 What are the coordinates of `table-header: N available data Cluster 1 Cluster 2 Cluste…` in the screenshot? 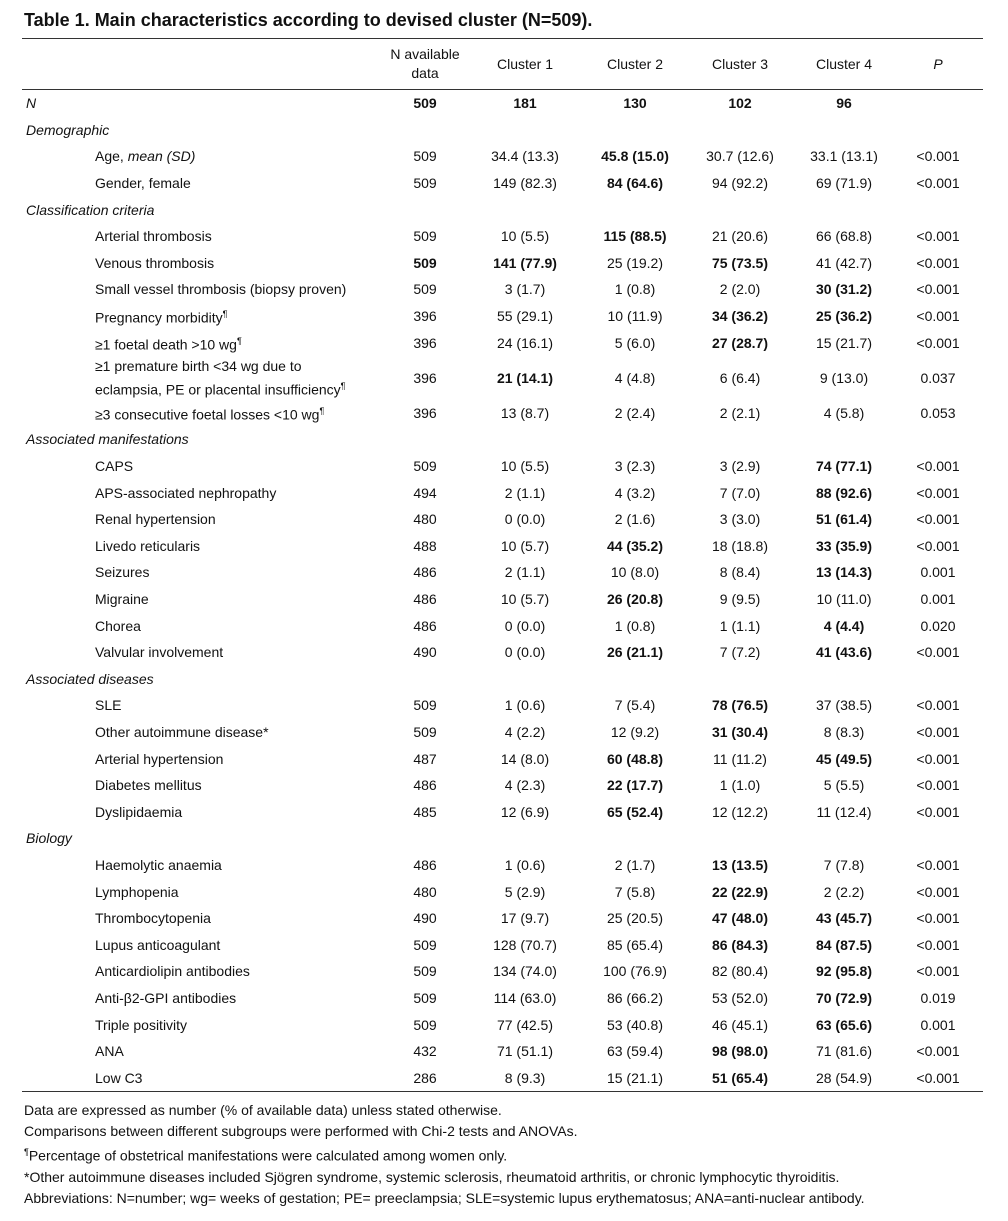 It's located at (502, 64).